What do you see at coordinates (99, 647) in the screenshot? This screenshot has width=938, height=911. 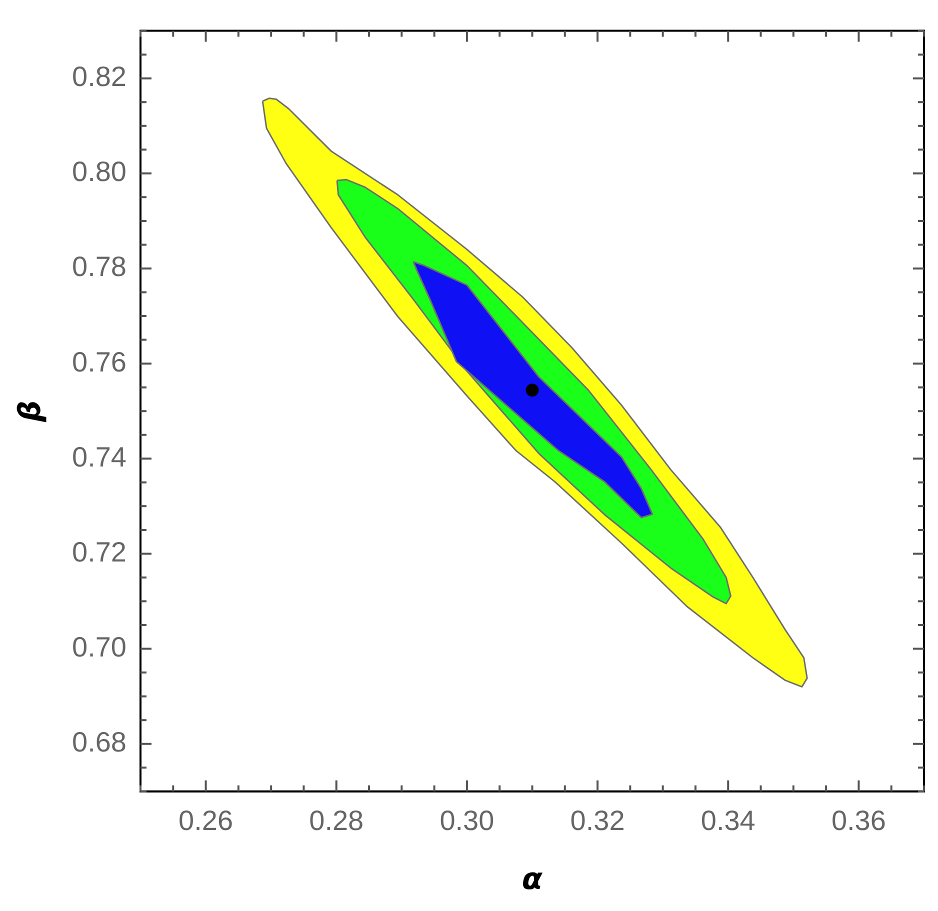 I see `y-tick-label: 0.70` at bounding box center [99, 647].